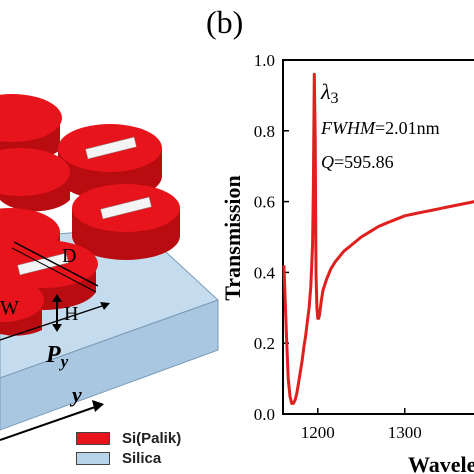  What do you see at coordinates (225, 22) in the screenshot?
I see `panel-label: (b)` at bounding box center [225, 22].